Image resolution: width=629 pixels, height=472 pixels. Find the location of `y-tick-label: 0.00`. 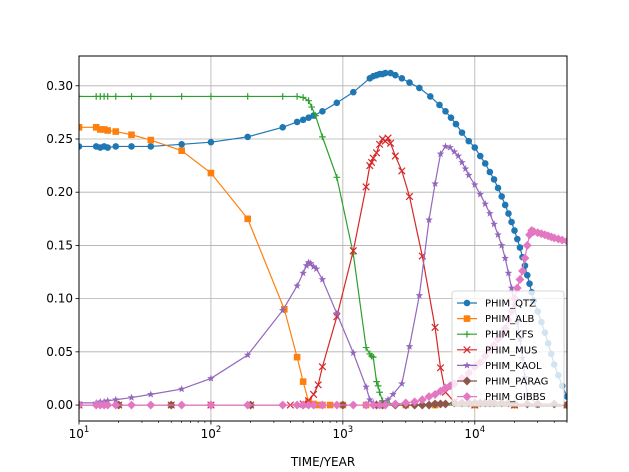

y-tick-label: 0.00 is located at coordinates (59, 405).